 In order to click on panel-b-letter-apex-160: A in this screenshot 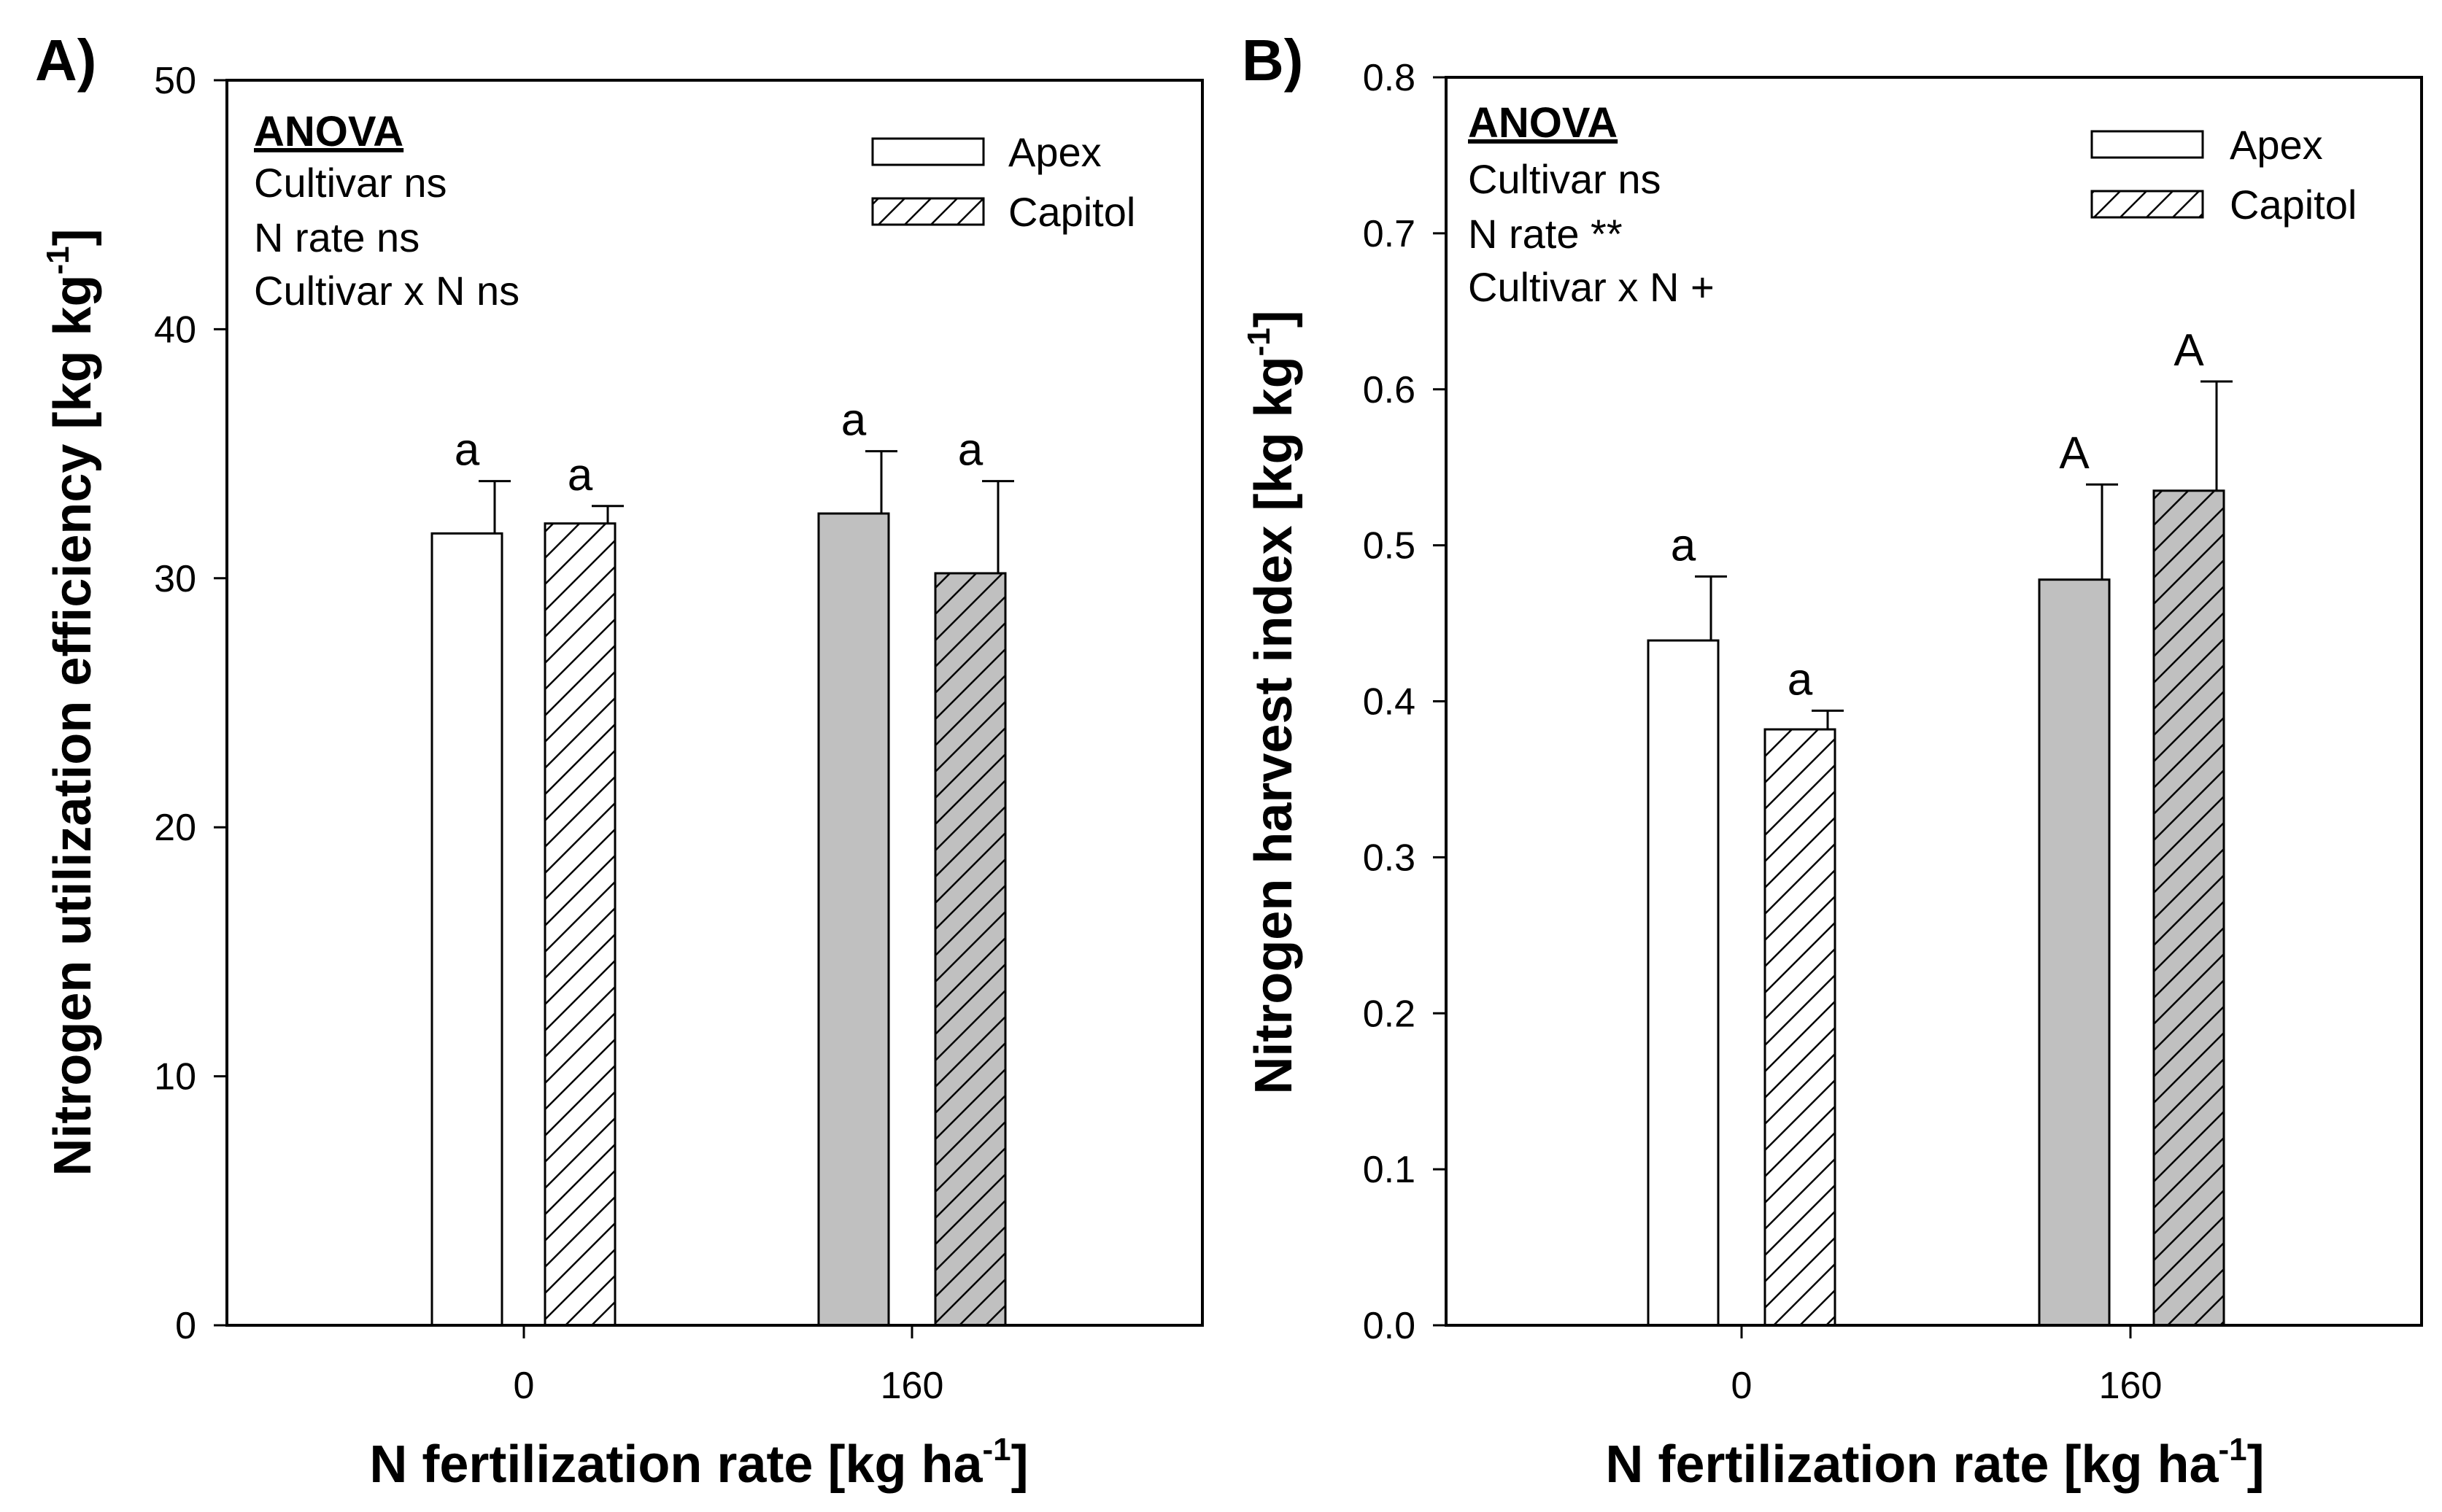, I will do `click(2074, 453)`.